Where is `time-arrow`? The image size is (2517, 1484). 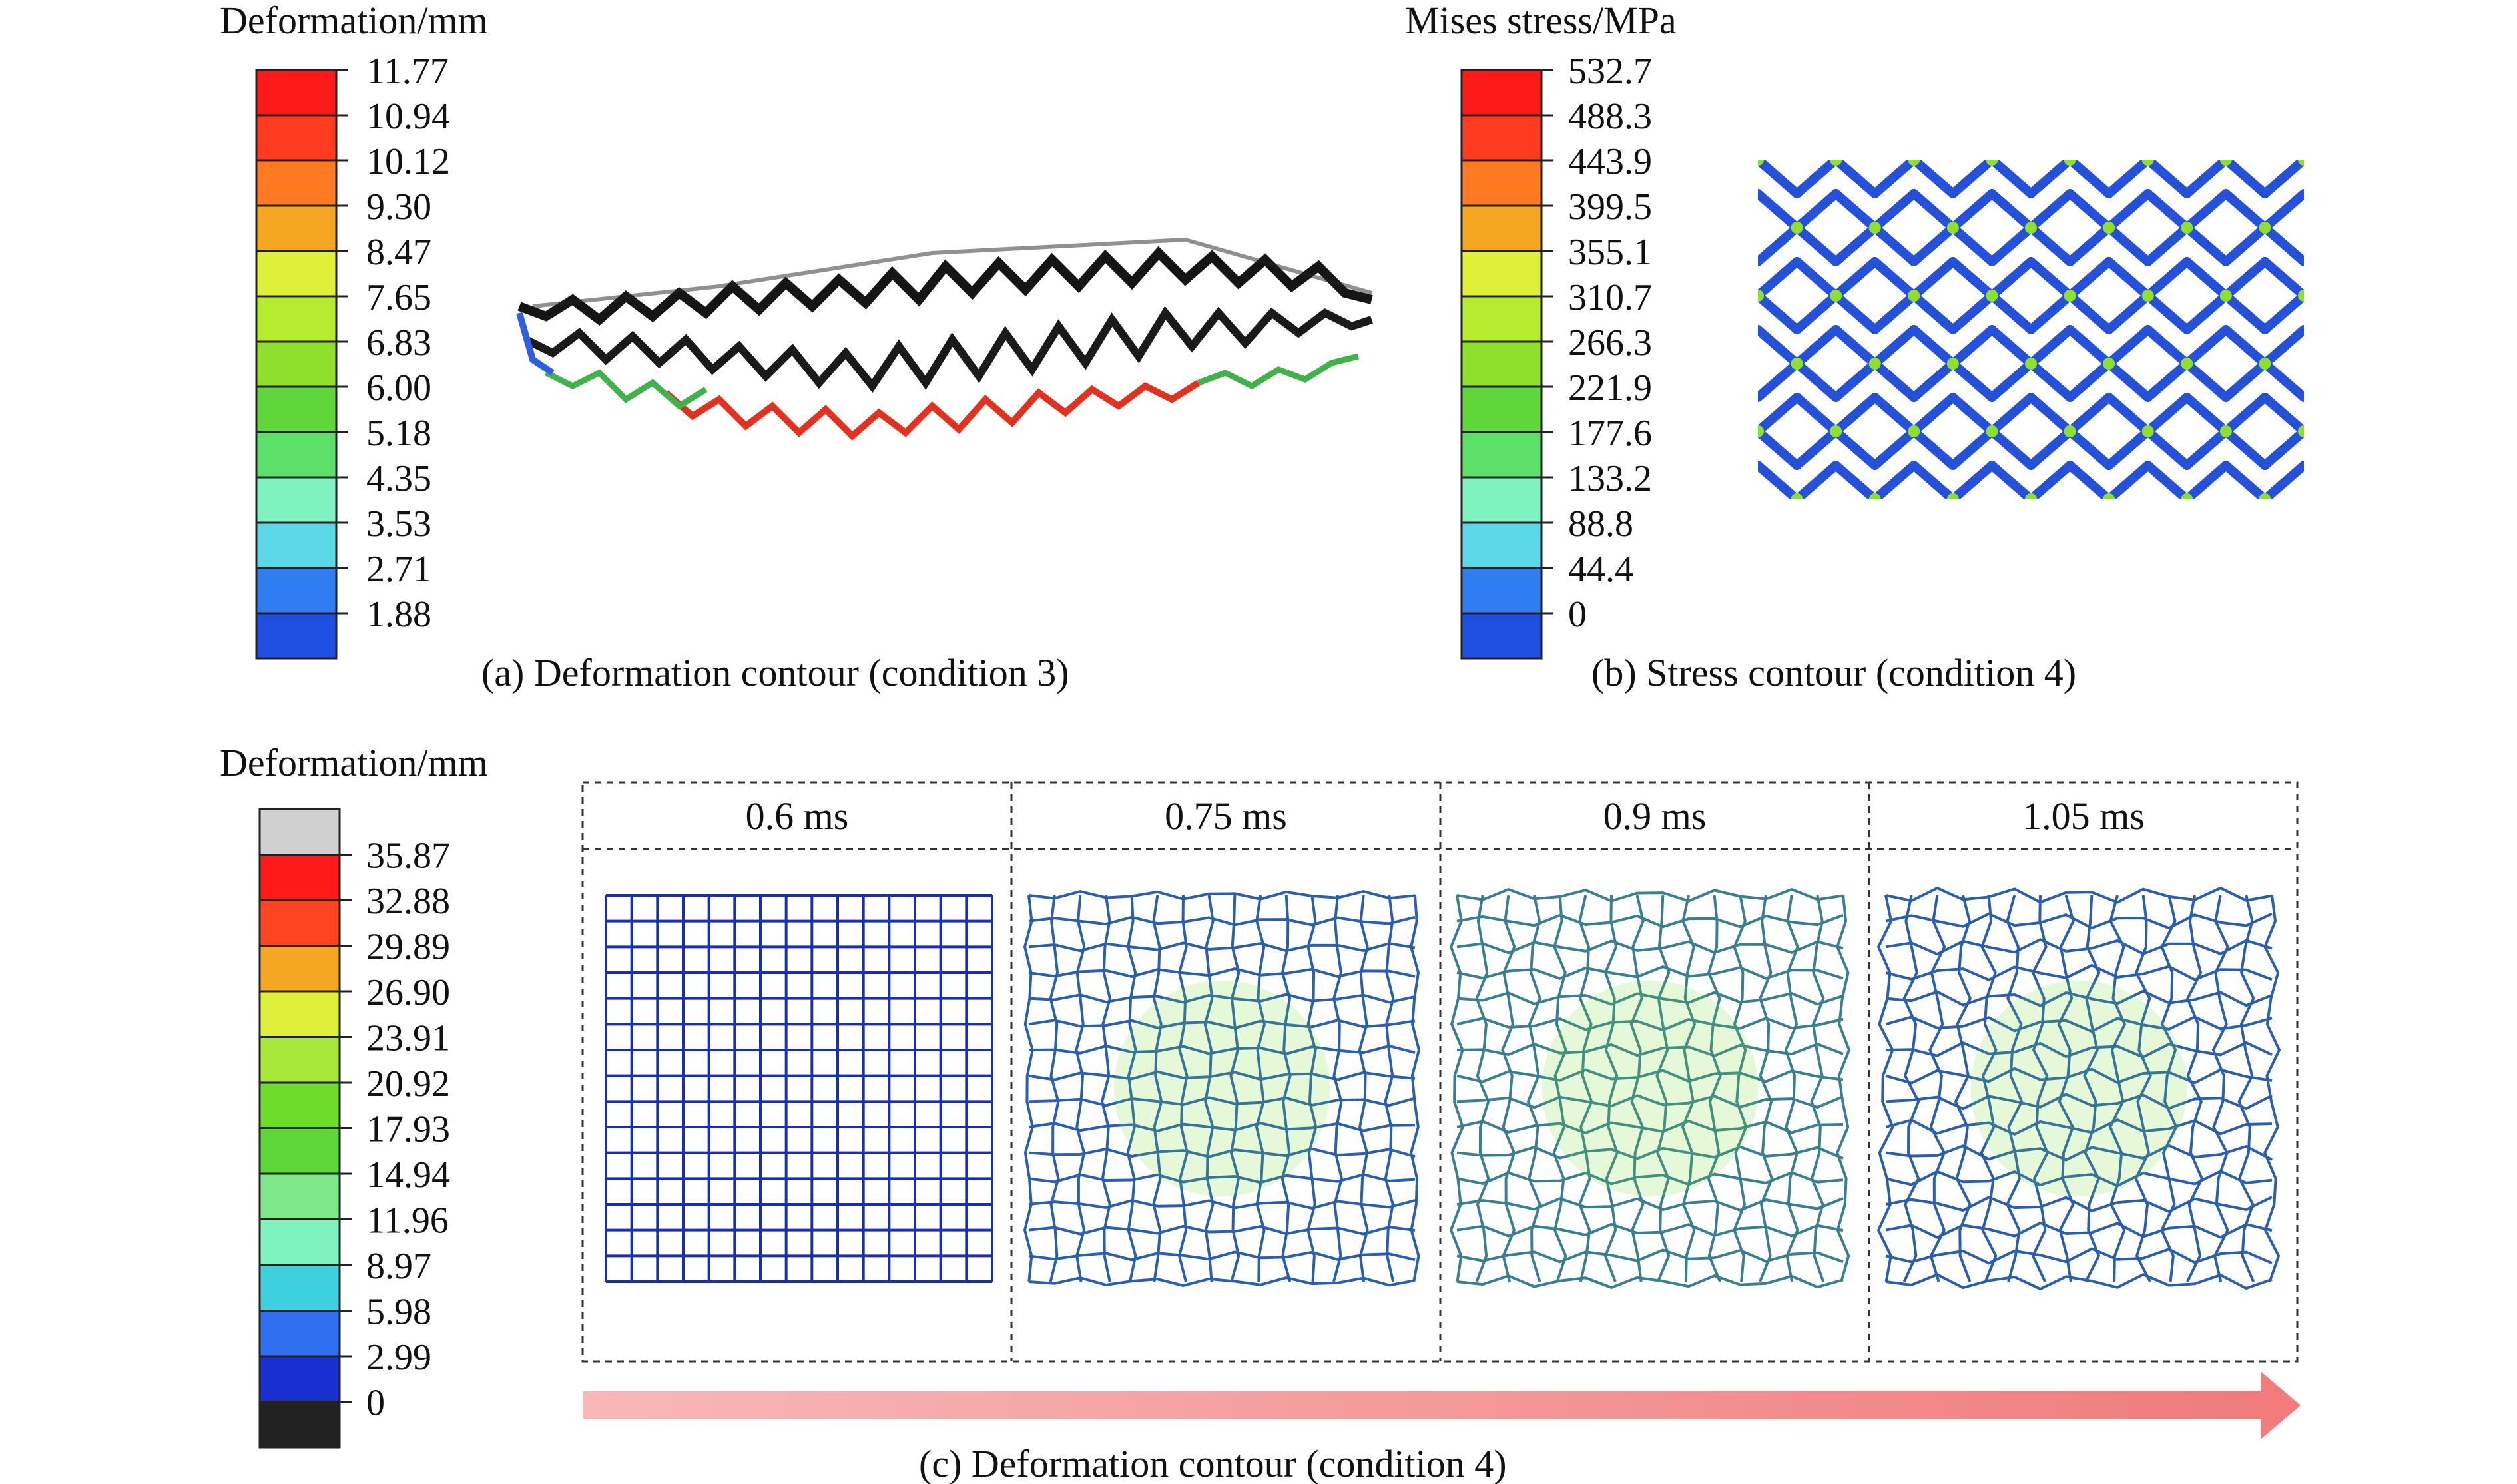 time-arrow is located at coordinates (1442, 1405).